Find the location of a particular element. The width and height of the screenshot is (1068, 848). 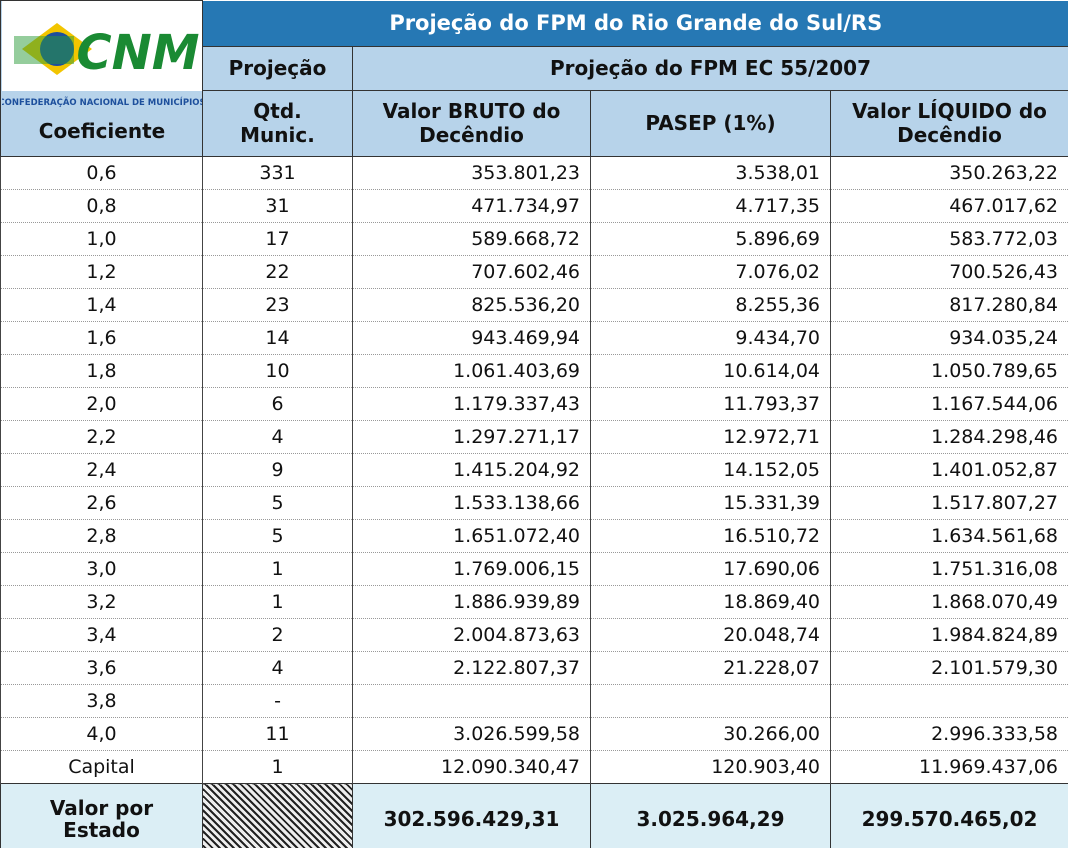

hatched-cell is located at coordinates (277, 815).